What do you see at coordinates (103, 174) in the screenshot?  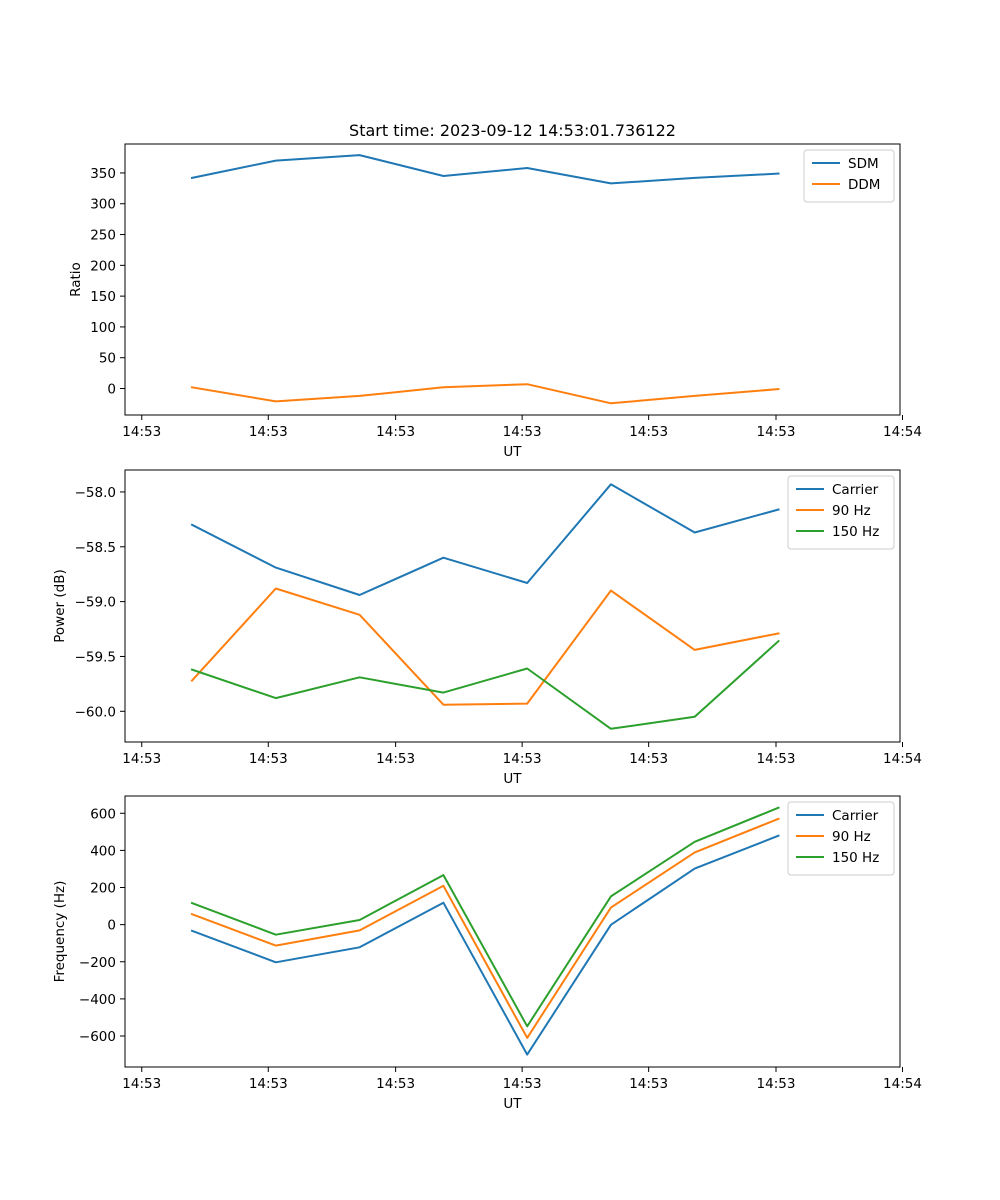 I see `y-tick-label: 350` at bounding box center [103, 174].